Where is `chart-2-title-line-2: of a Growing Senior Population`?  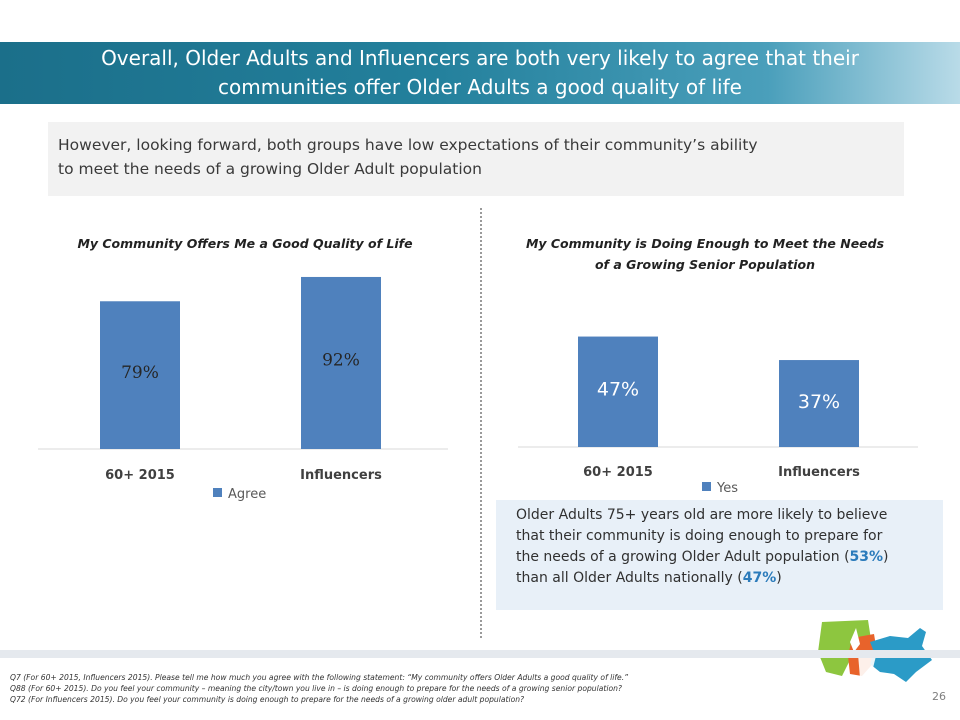 chart-2-title-line-2: of a Growing Senior Population is located at coordinates (705, 264).